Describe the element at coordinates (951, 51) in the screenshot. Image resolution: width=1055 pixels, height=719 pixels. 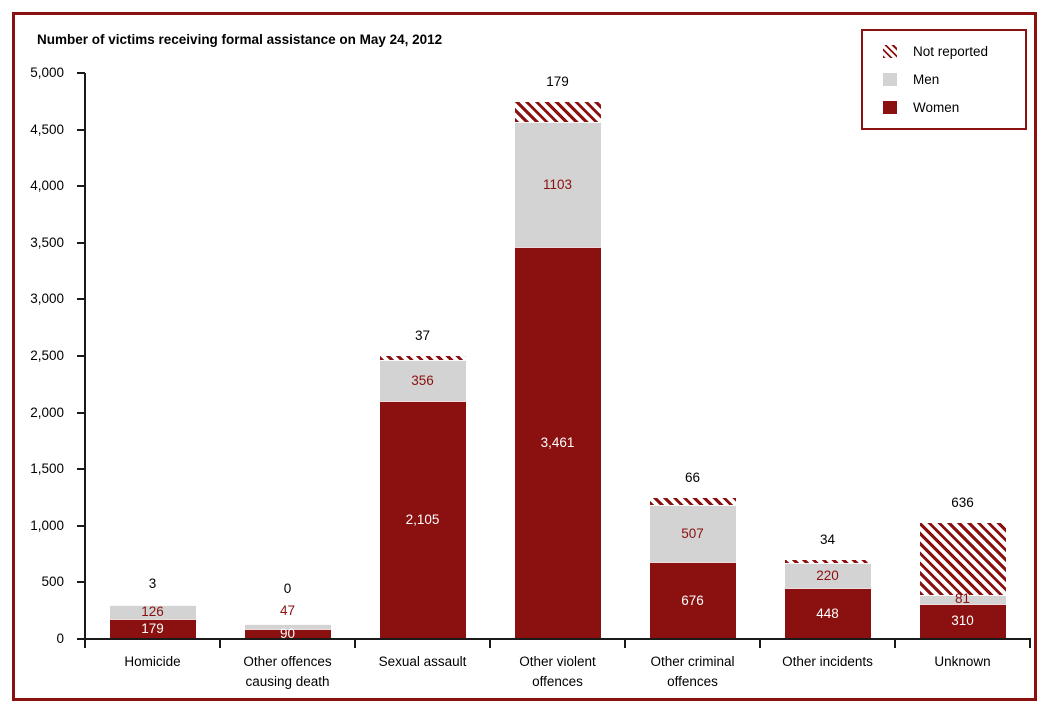
I see `legend-label: Not reported` at that location.